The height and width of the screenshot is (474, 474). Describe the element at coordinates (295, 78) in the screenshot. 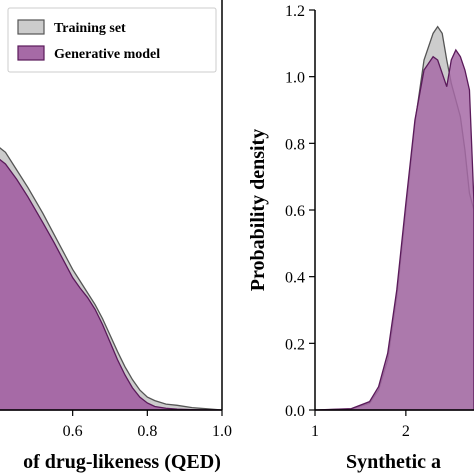

I see `sa-y-tick-label: 1.0` at that location.